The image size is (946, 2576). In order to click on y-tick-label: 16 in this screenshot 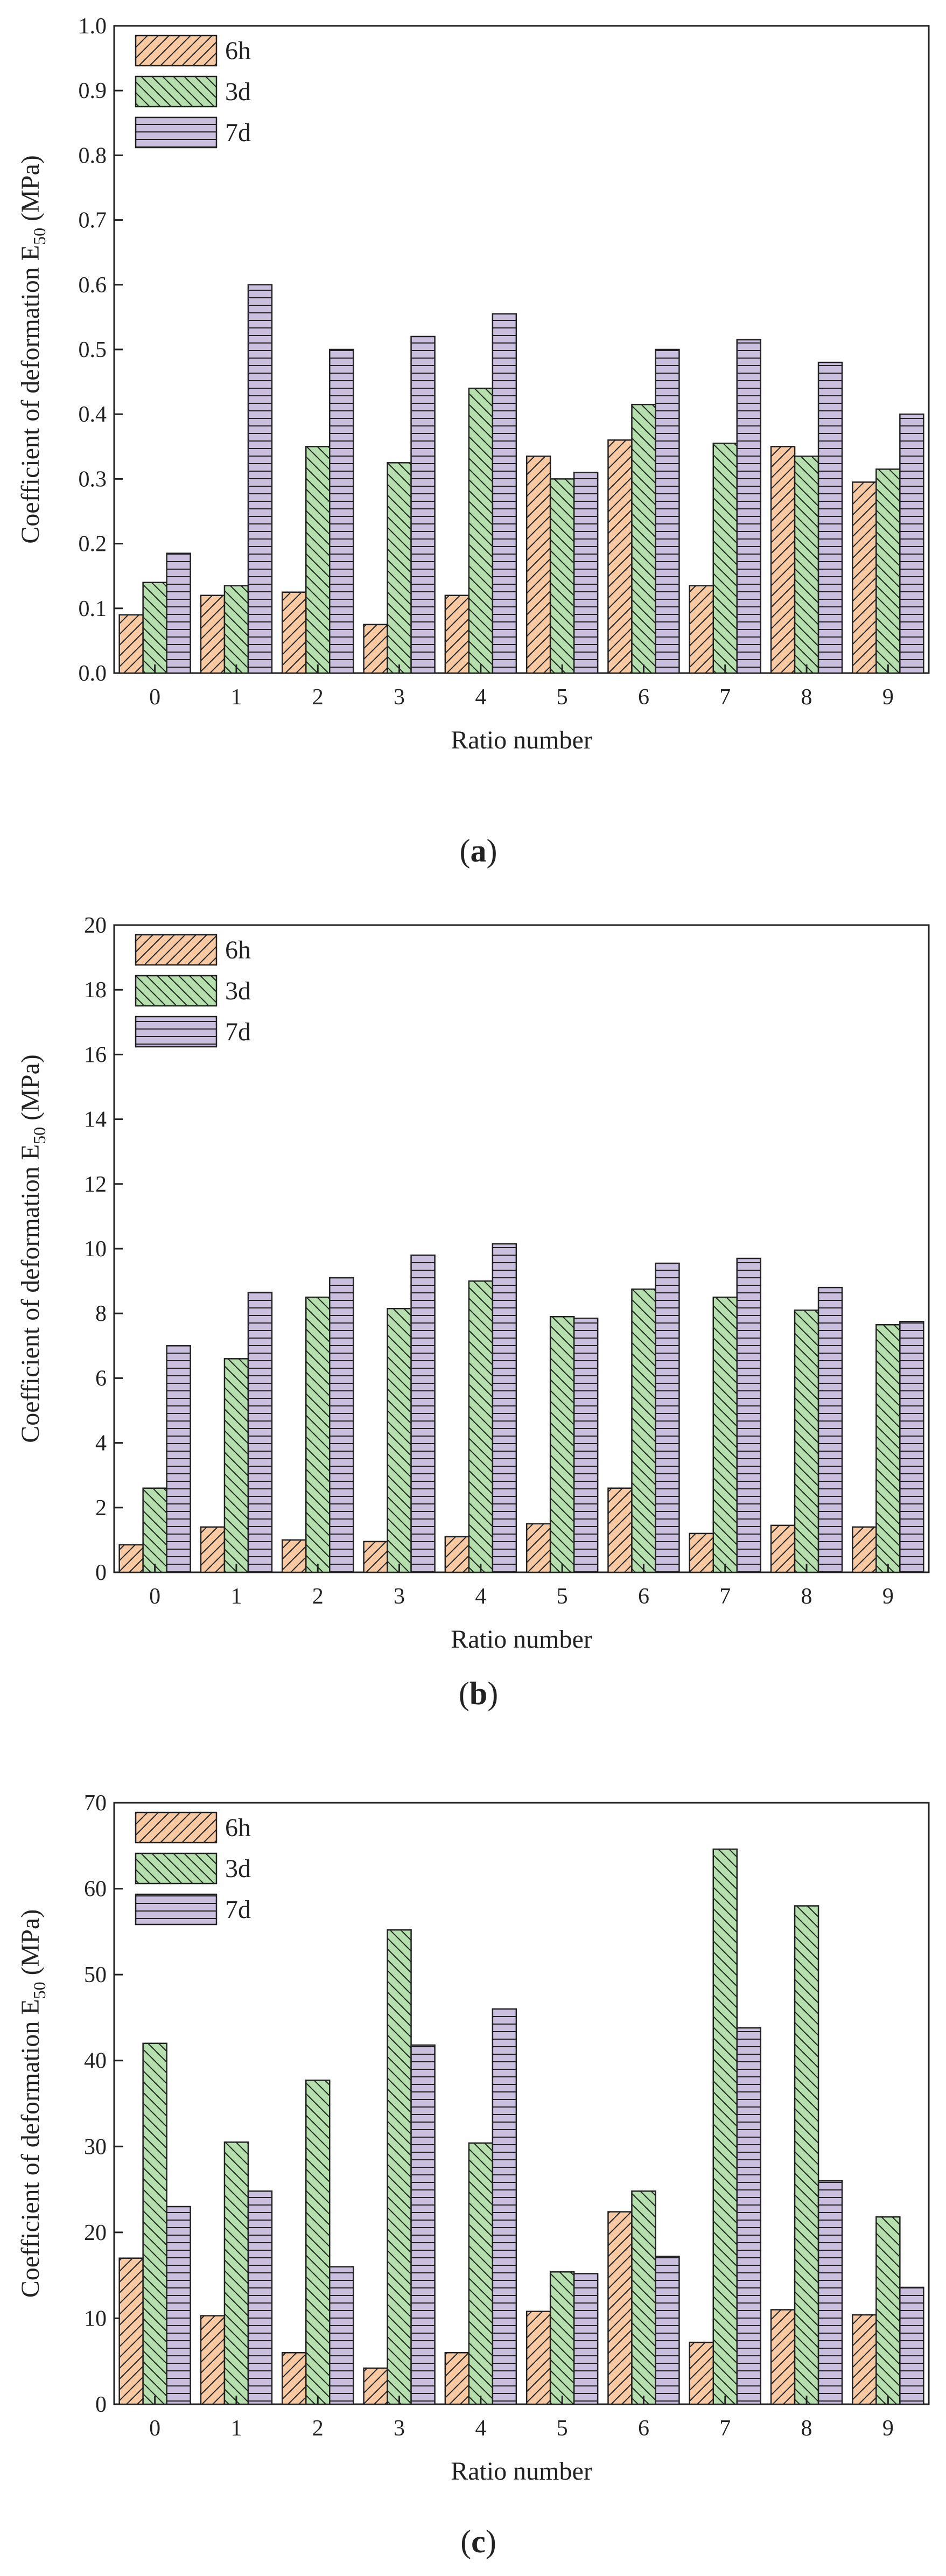, I will do `click(96, 1054)`.